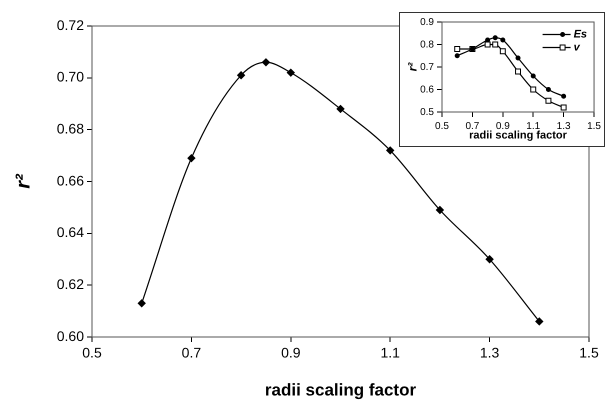 The height and width of the screenshot is (411, 605). I want to click on legend-label: Es, so click(581, 34).